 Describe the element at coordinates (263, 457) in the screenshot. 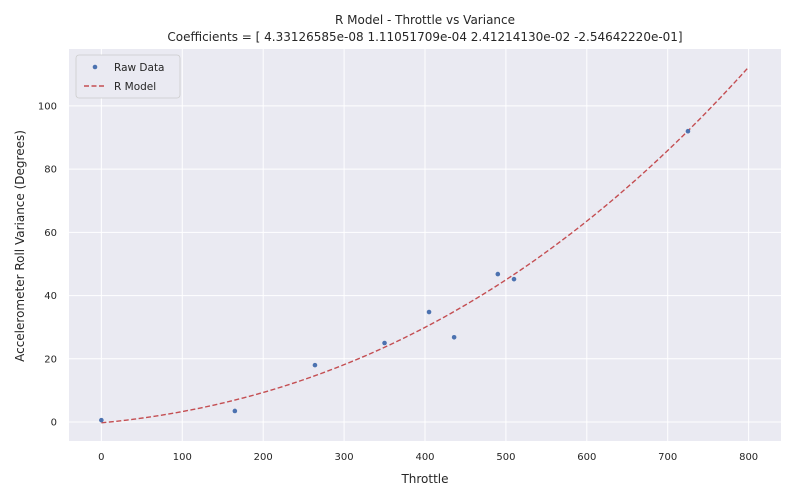

I see `x-tick-label: 200` at that location.